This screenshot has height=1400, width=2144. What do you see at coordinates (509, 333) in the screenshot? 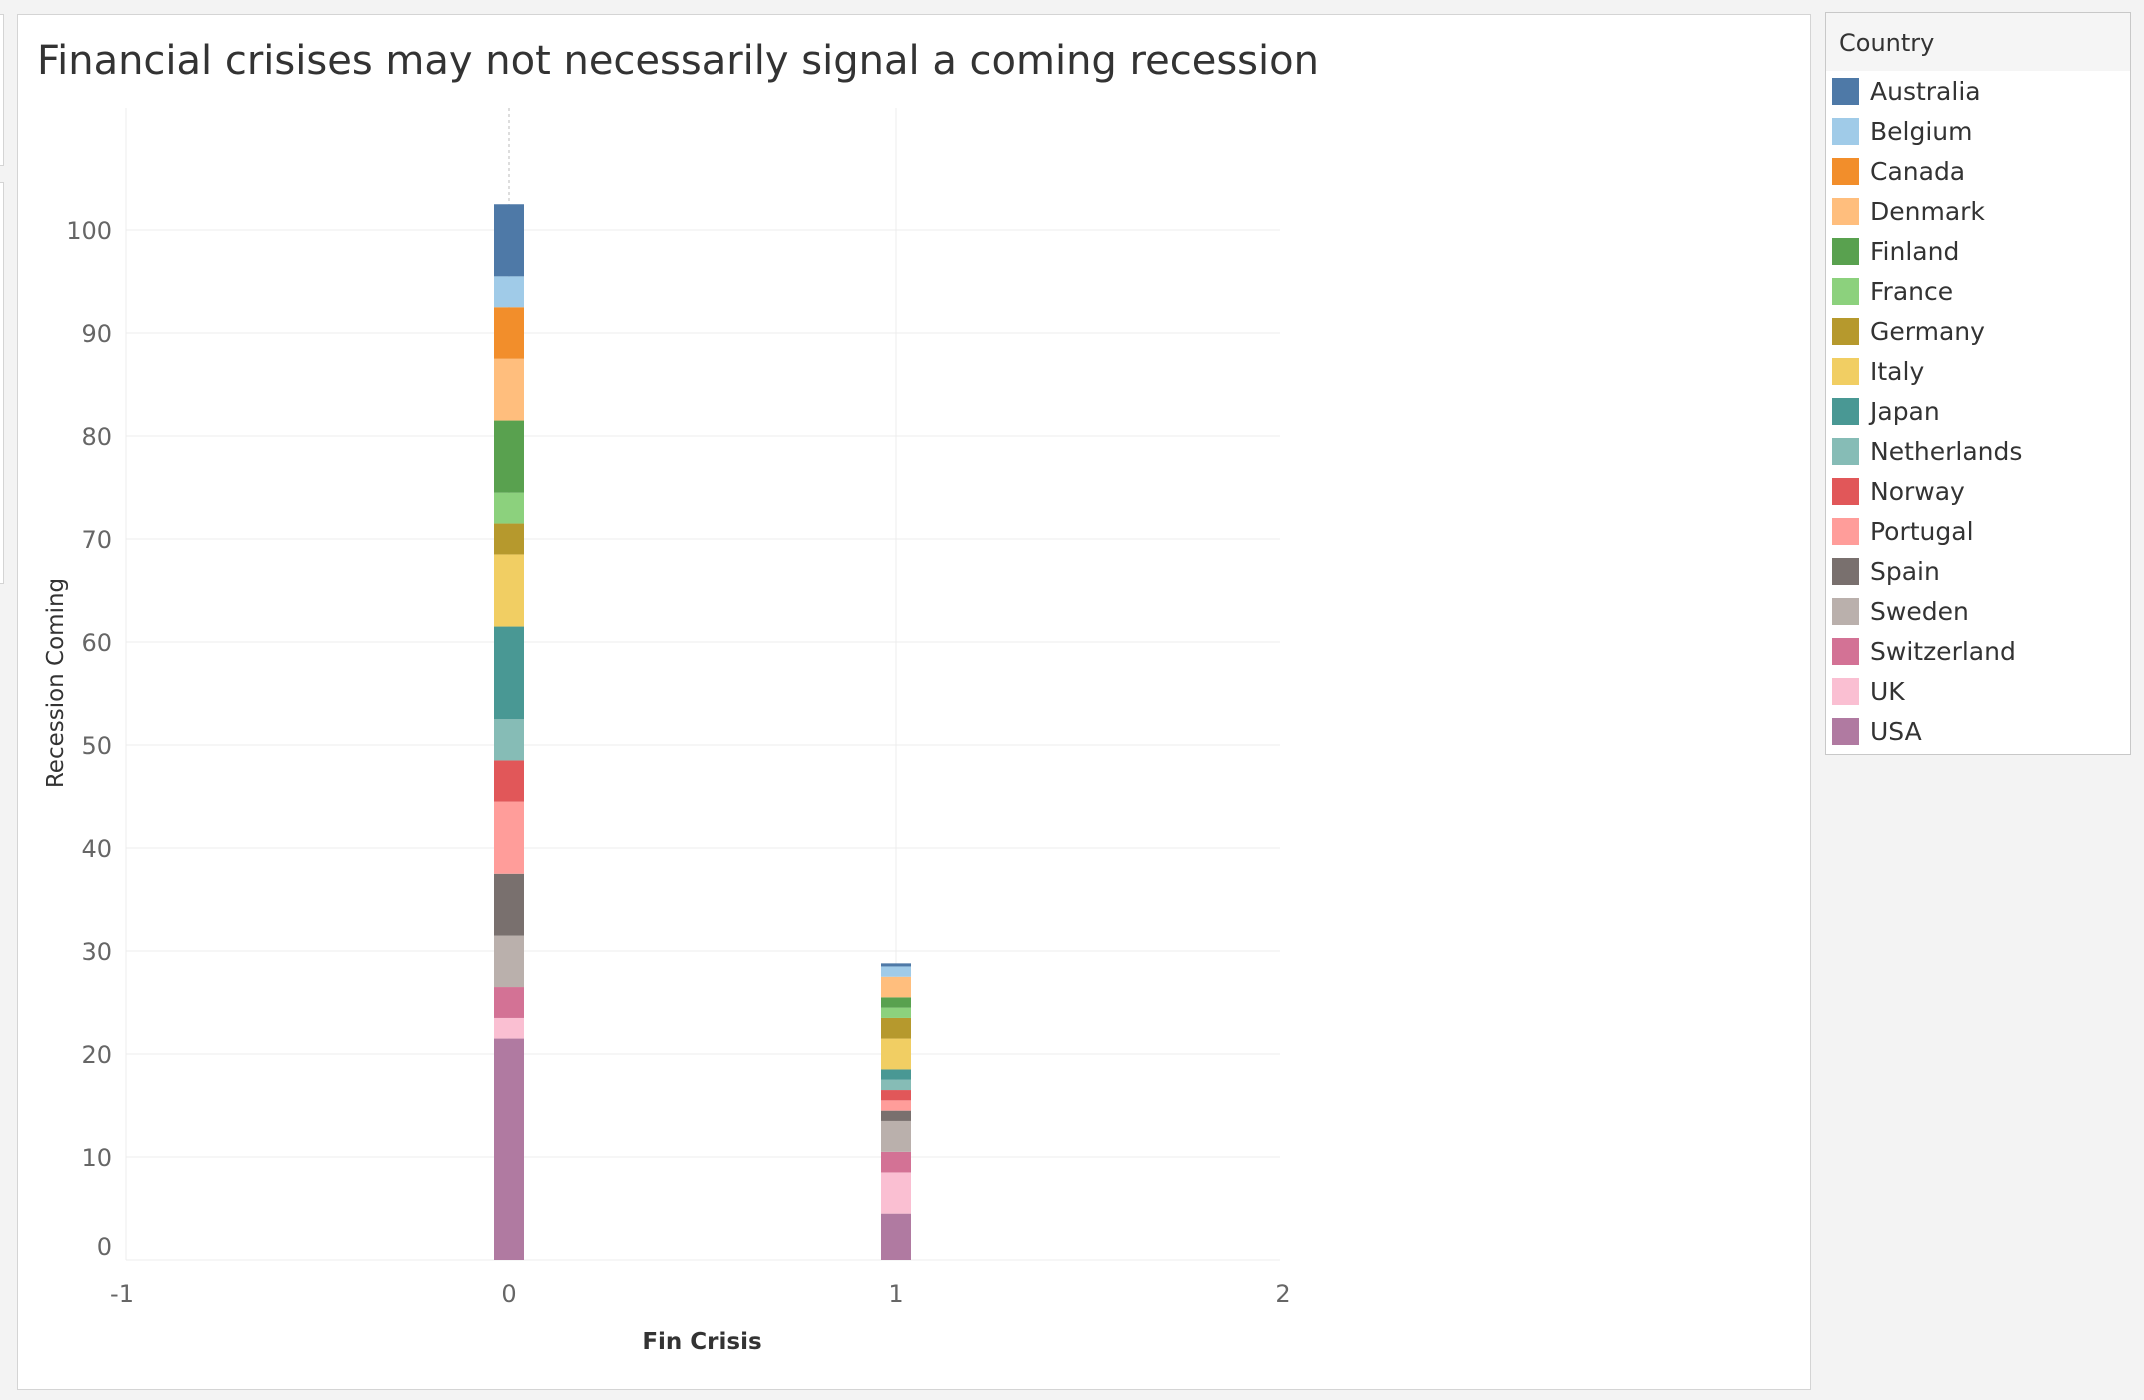
I see `bar-segment-canada` at bounding box center [509, 333].